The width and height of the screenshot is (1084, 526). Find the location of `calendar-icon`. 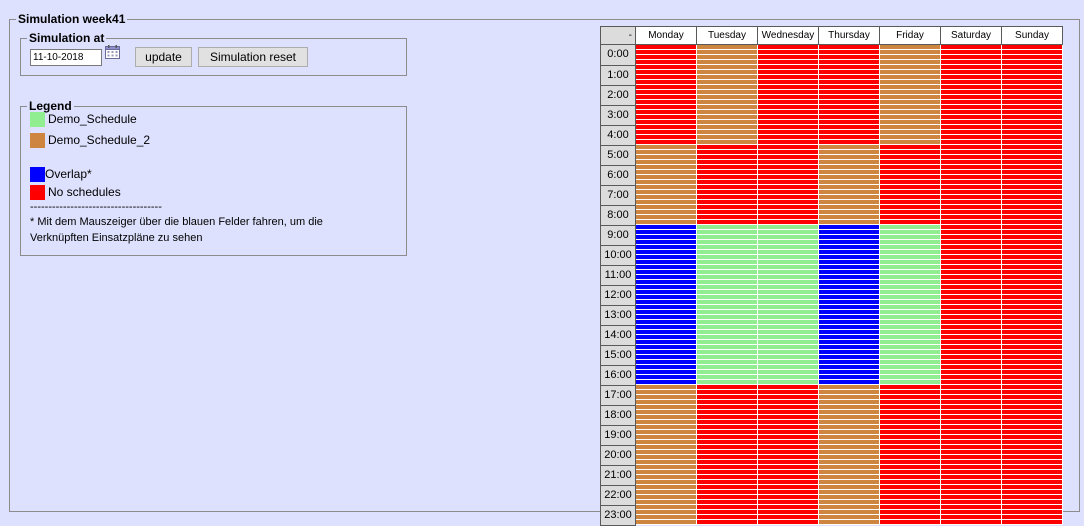

calendar-icon is located at coordinates (112, 52).